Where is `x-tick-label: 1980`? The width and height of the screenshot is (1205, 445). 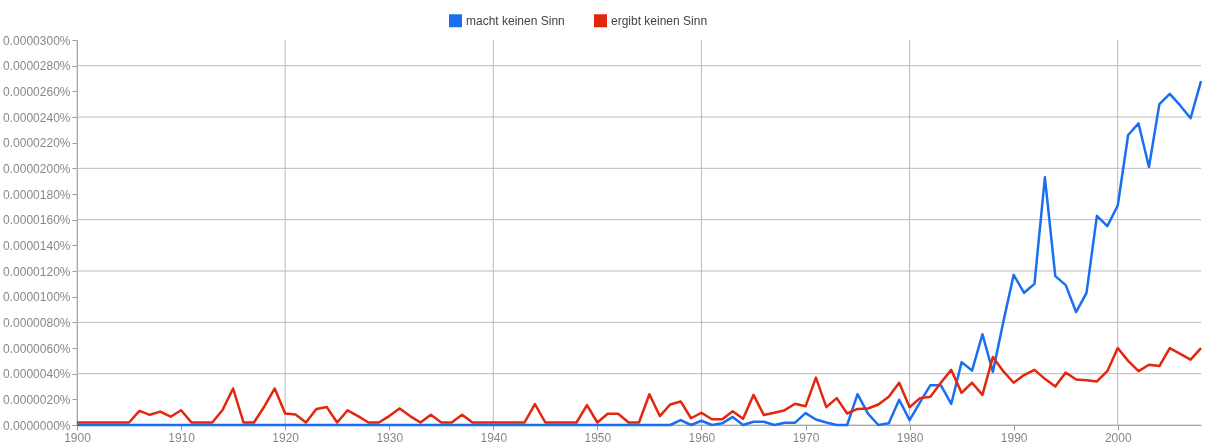
x-tick-label: 1980 is located at coordinates (910, 437).